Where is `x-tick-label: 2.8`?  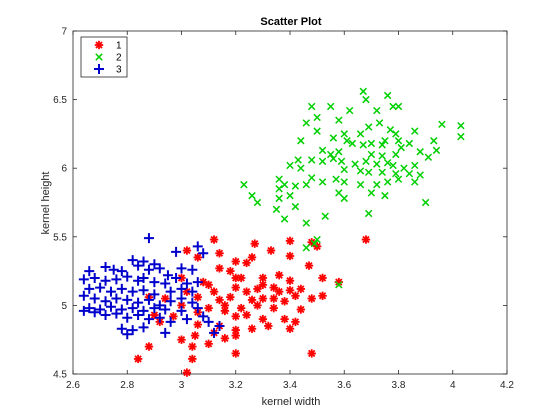
x-tick-label: 2.8 is located at coordinates (127, 385).